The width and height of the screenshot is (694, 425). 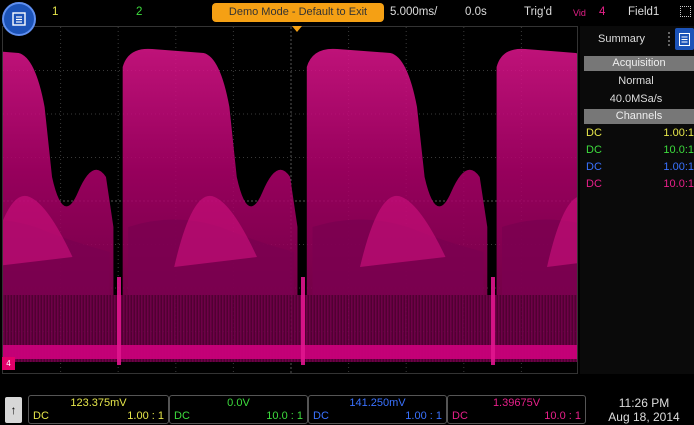 I want to click on channel-row-4: DC 10.0:1, so click(x=639, y=185).